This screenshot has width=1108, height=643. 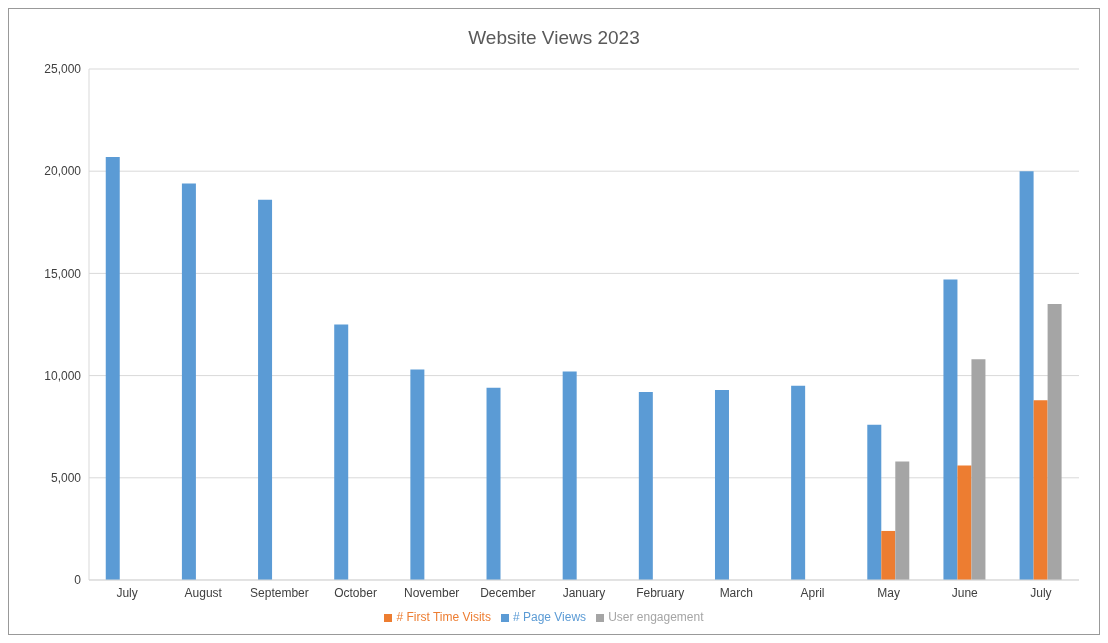 What do you see at coordinates (203, 592) in the screenshot?
I see `x-tick-label: August` at bounding box center [203, 592].